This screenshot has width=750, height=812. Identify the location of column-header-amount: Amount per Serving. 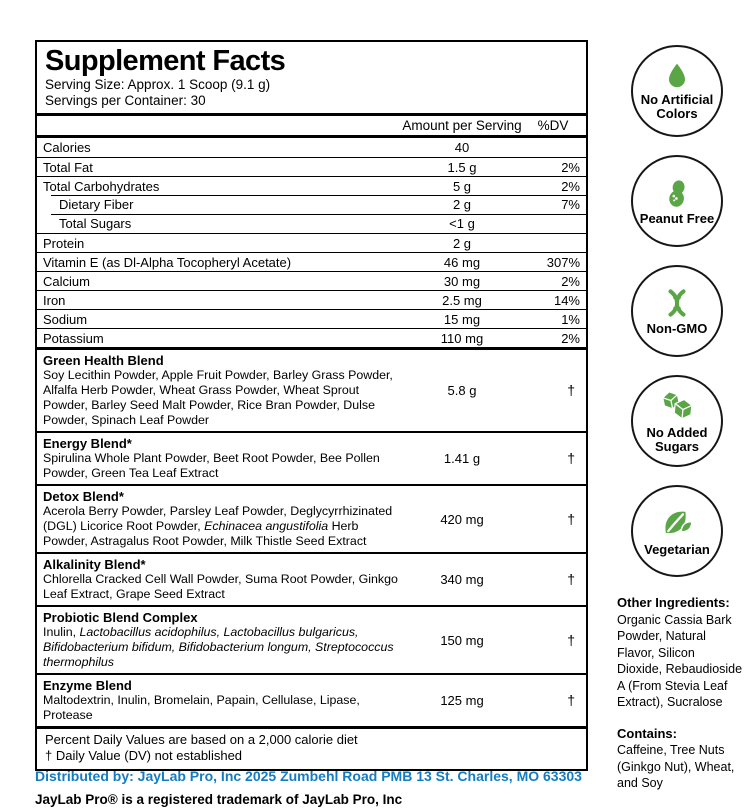
(462, 125).